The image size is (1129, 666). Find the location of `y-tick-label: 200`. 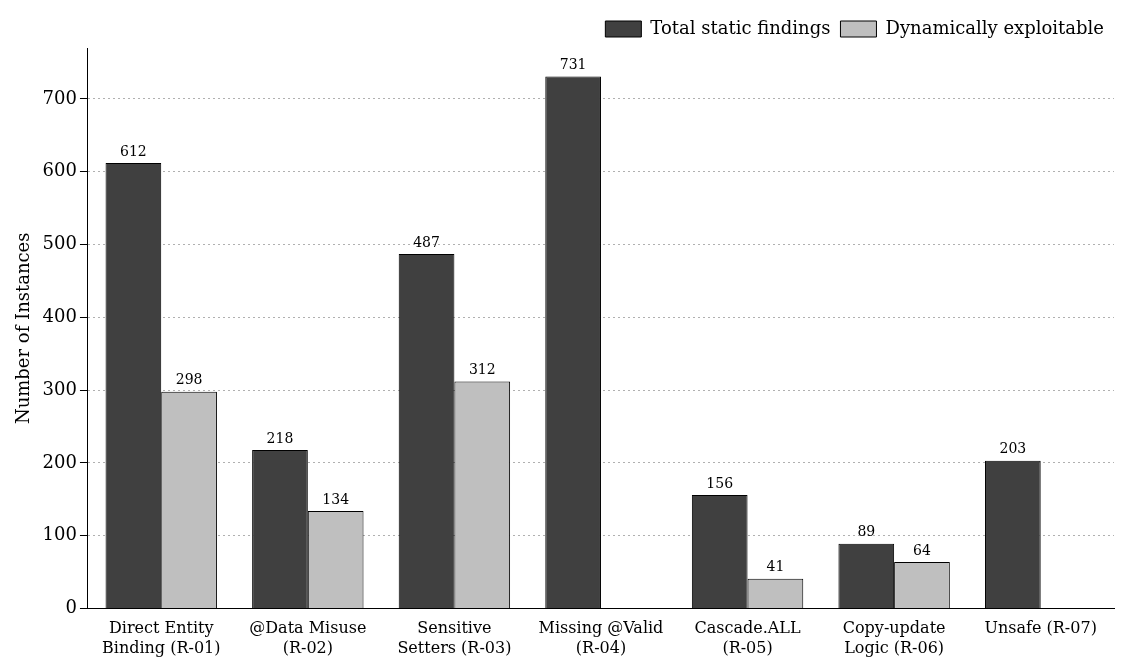

y-tick-label: 200 is located at coordinates (59, 461).